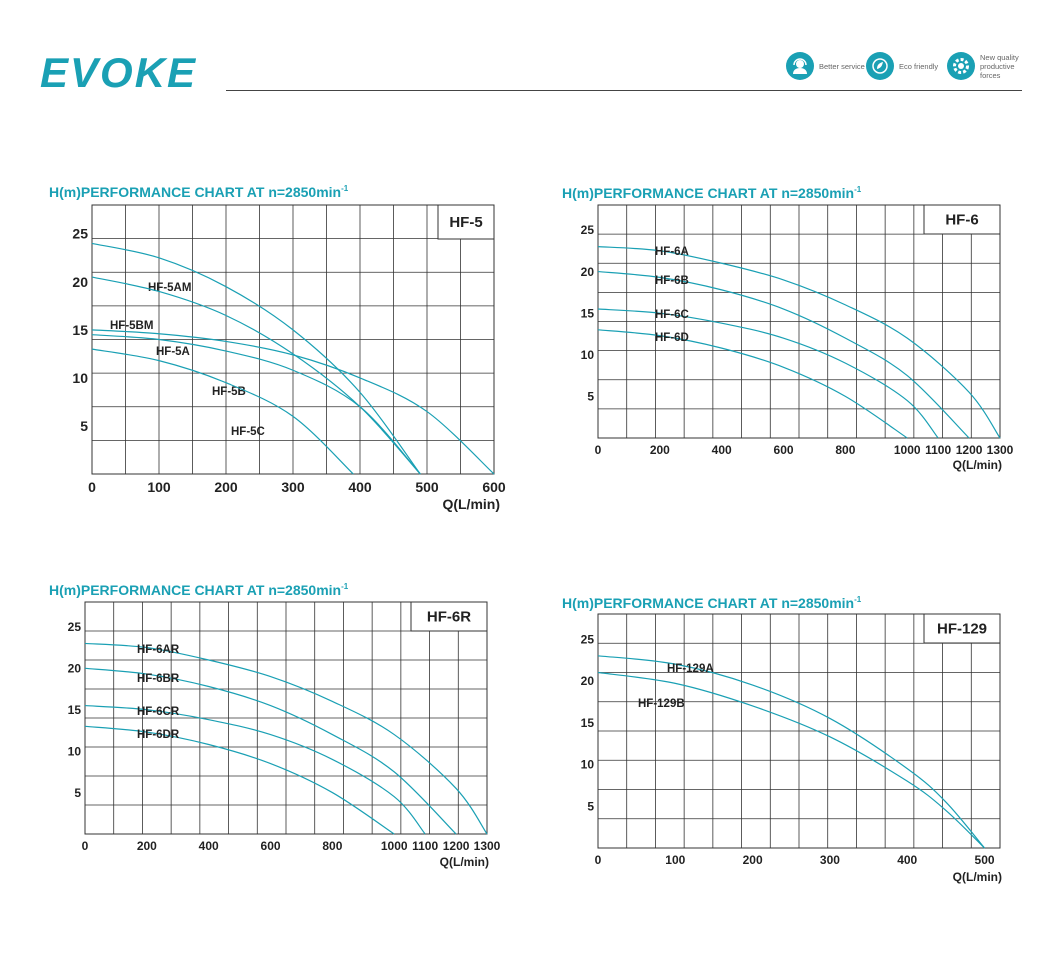 The image size is (1060, 956). What do you see at coordinates (800, 66) in the screenshot?
I see `headset-icon` at bounding box center [800, 66].